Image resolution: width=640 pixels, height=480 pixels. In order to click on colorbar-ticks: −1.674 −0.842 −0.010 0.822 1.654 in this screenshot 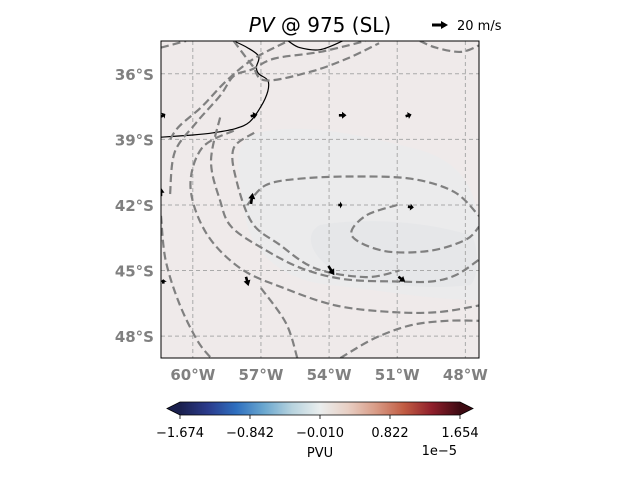, I will do `click(317, 428)`.